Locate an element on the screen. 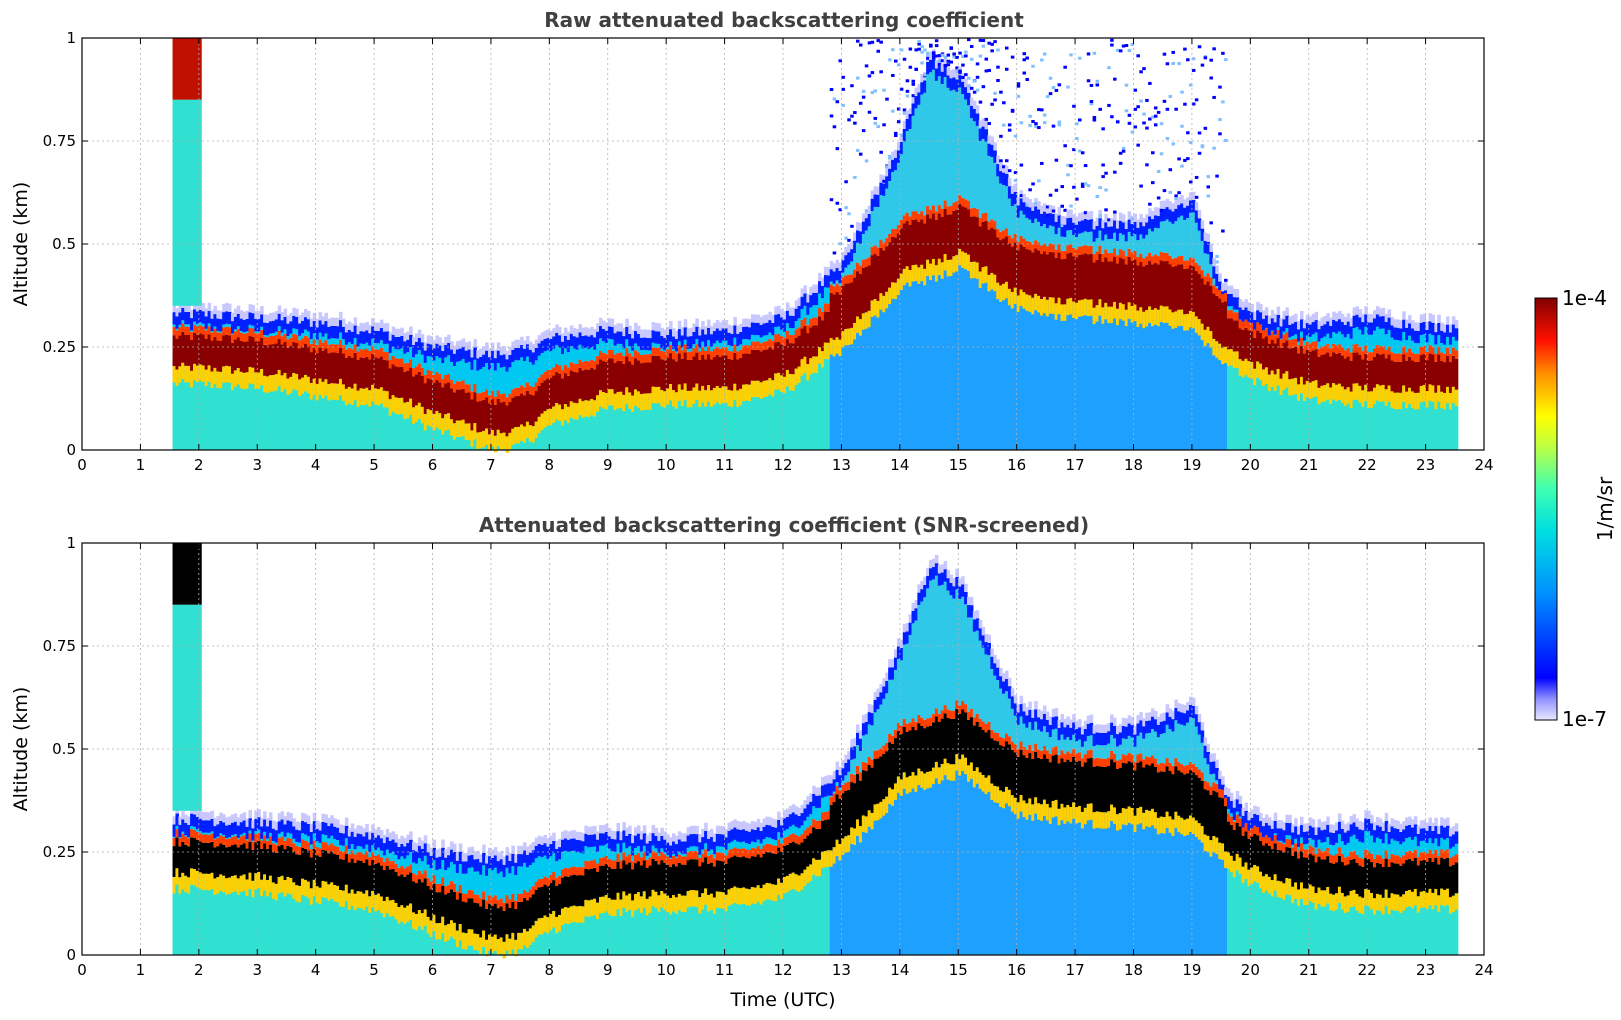  x-axis-label-screened: Time (UTC) is located at coordinates (782, 1000).